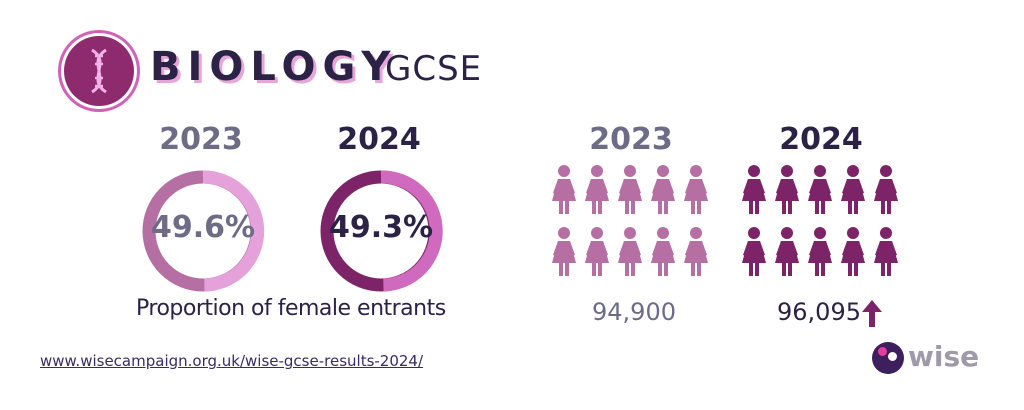  I want to click on donut-chart-2024, so click(381, 231).